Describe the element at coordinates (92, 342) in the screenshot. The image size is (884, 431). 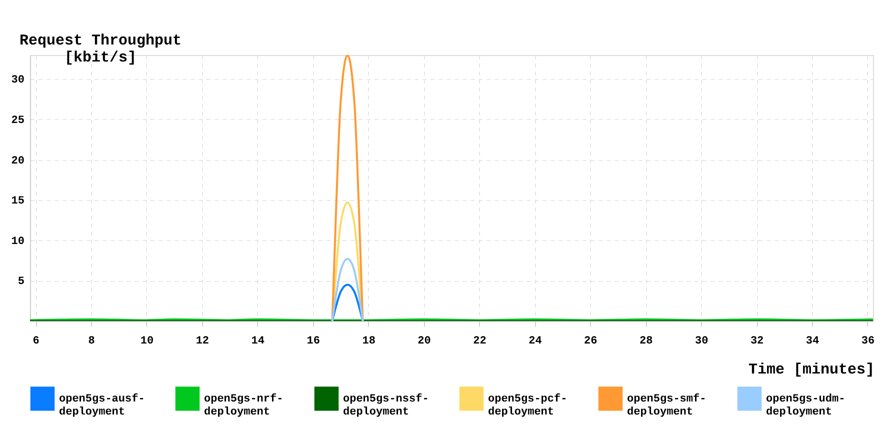
I see `x-tick-label: 8` at that location.